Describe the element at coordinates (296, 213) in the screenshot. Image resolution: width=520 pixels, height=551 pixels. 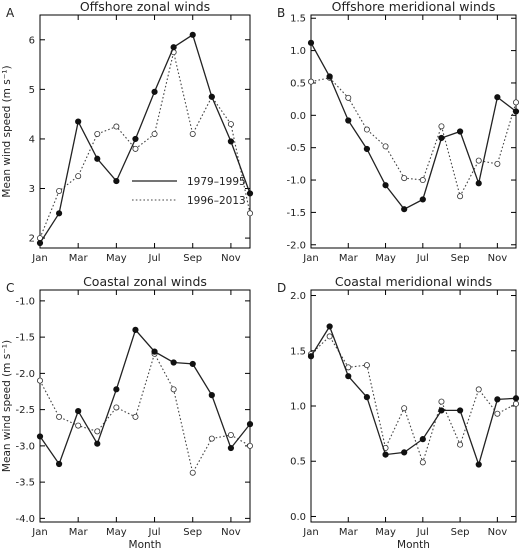
I see `y-tick-label: -1.5` at that location.